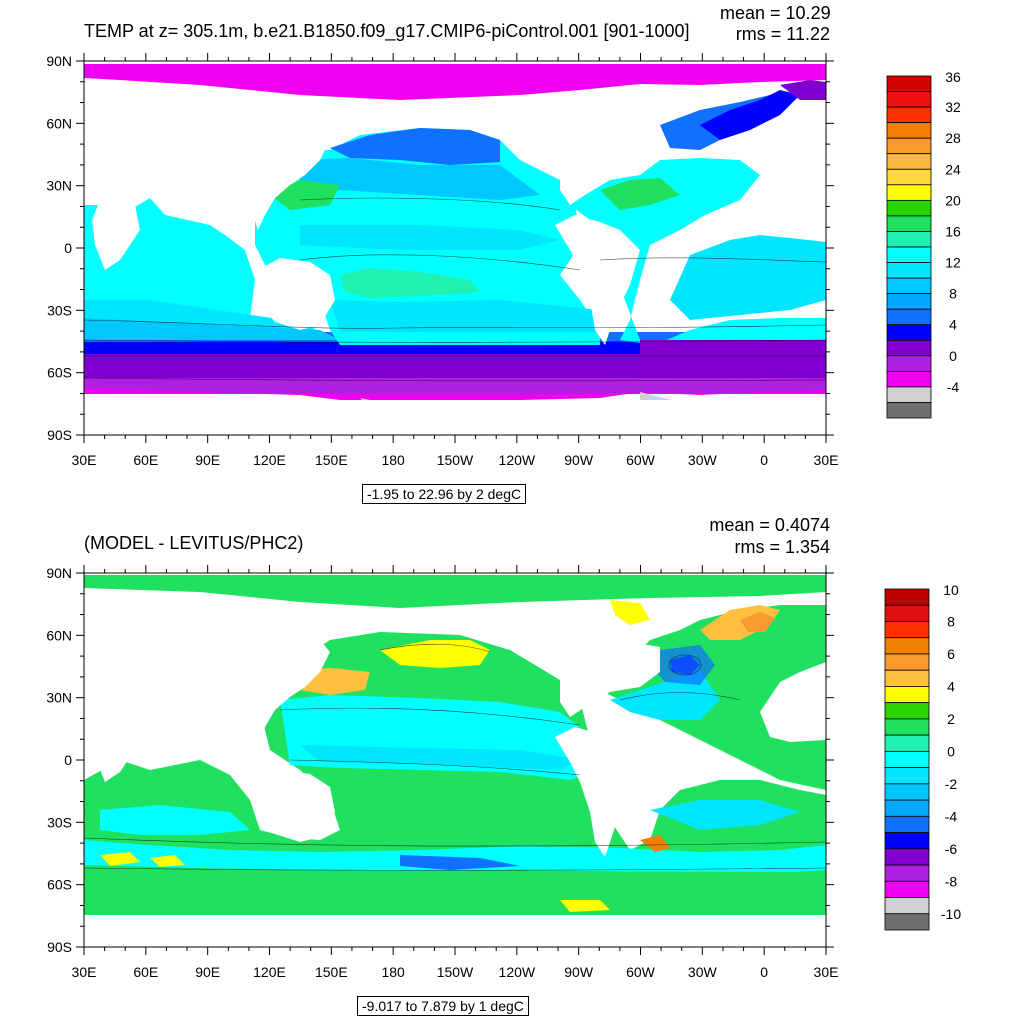 This screenshot has height=1024, width=1024. I want to click on top-colorbar-label-4: 20, so click(953, 200).